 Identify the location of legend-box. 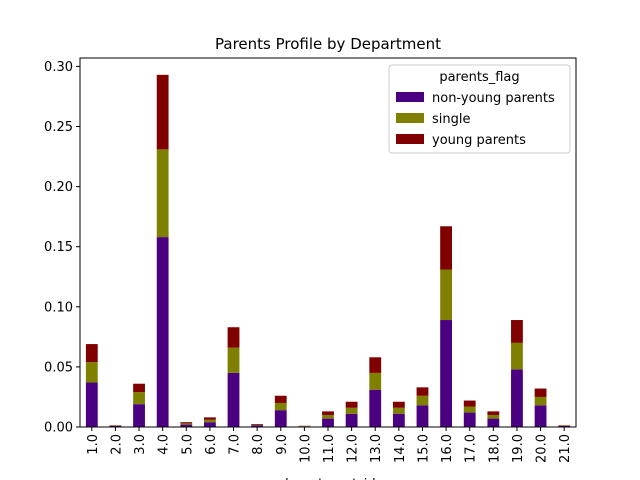
(479, 109).